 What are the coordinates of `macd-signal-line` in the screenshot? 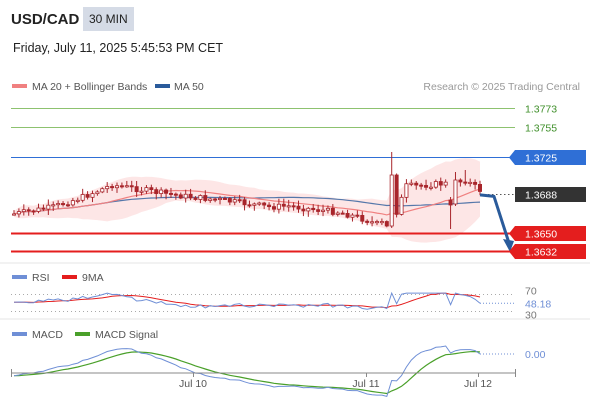 It's located at (247, 372).